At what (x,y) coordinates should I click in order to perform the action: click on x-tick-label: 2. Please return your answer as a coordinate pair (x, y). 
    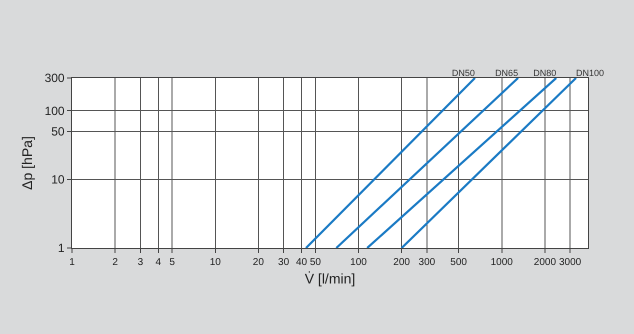
    Looking at the image, I should click on (115, 262).